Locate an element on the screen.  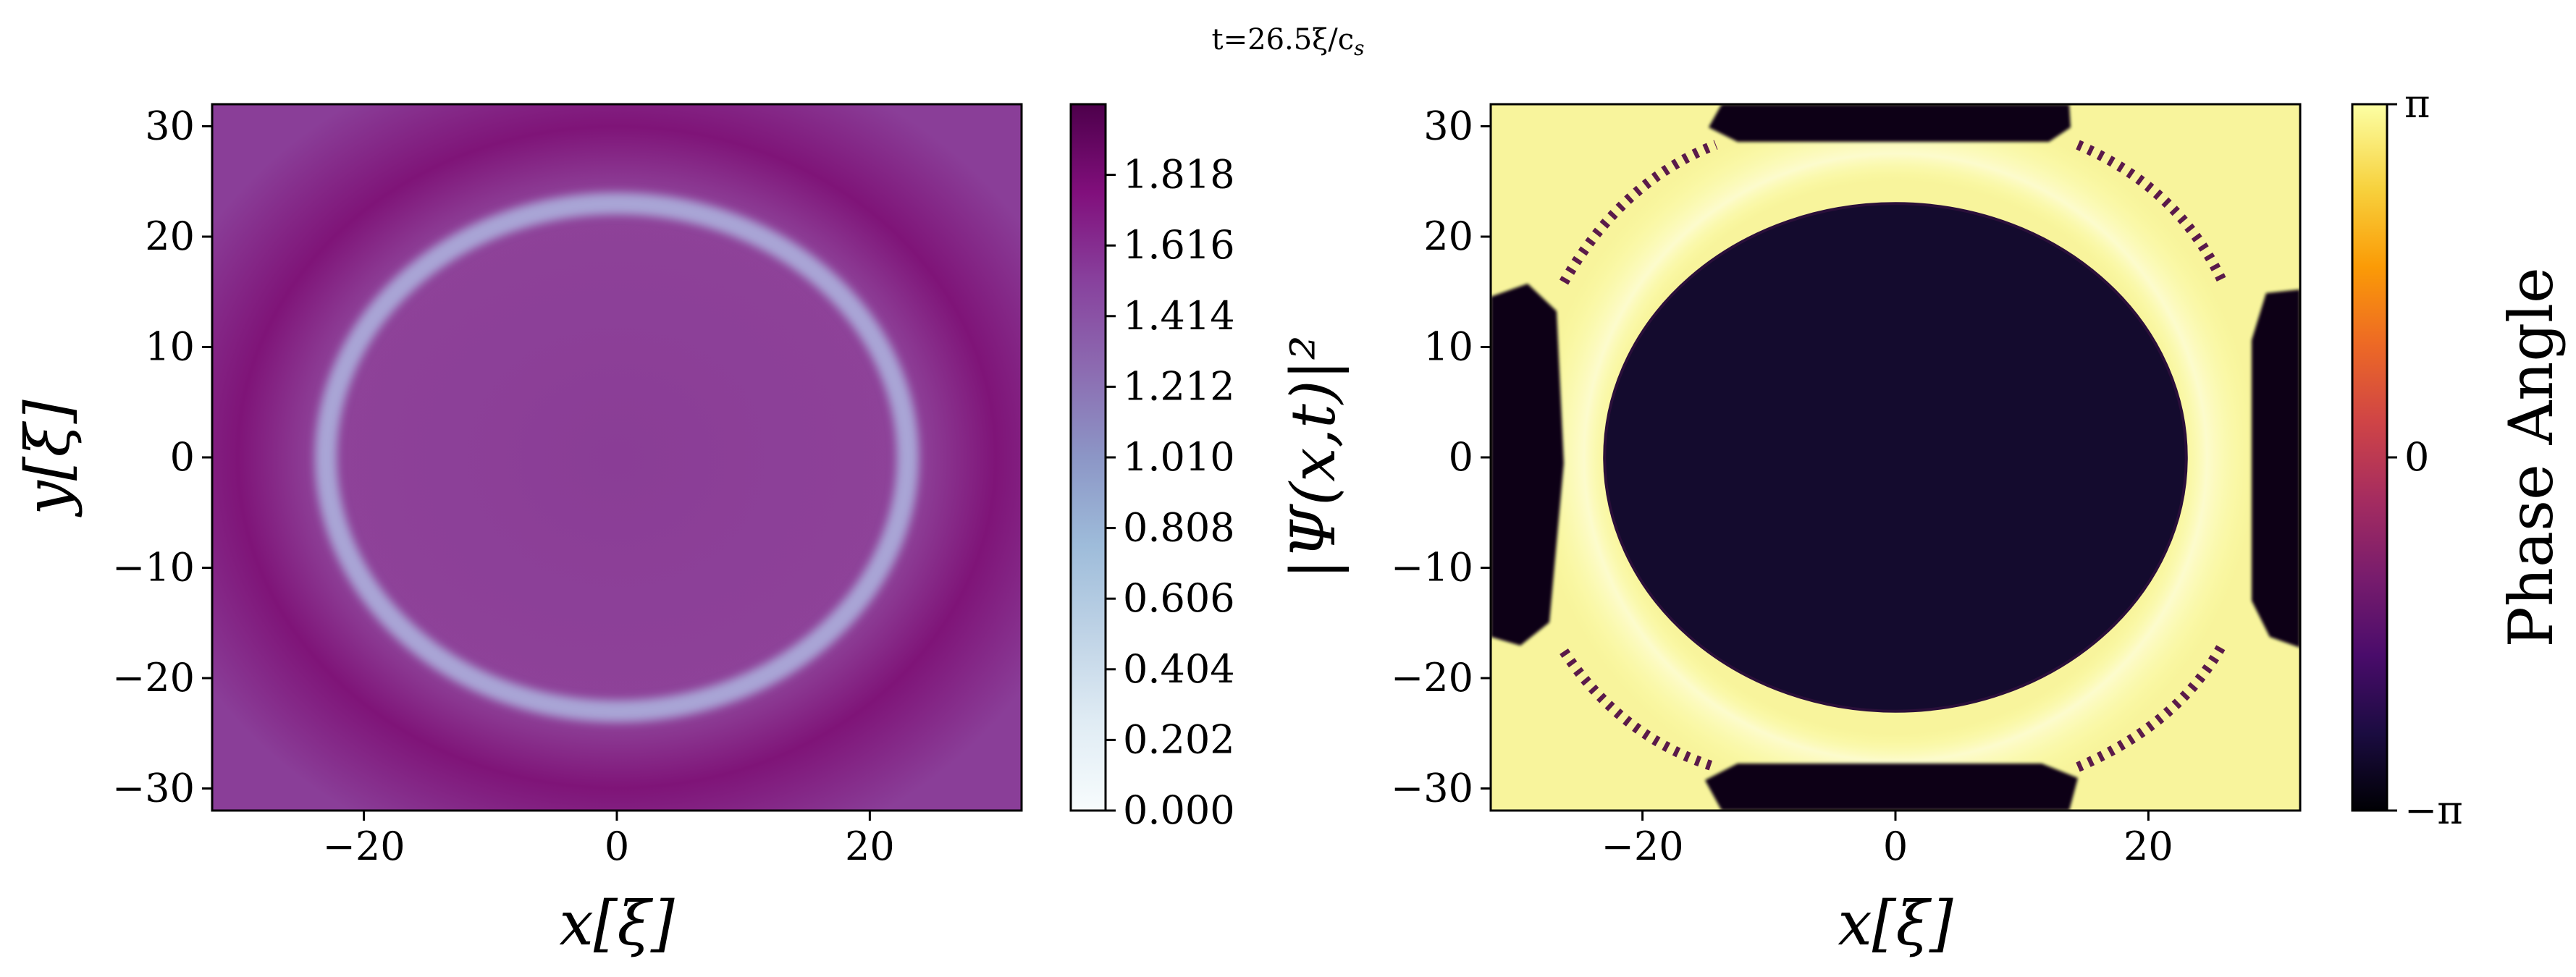
phase-speckle-sw is located at coordinates (1639, 710).